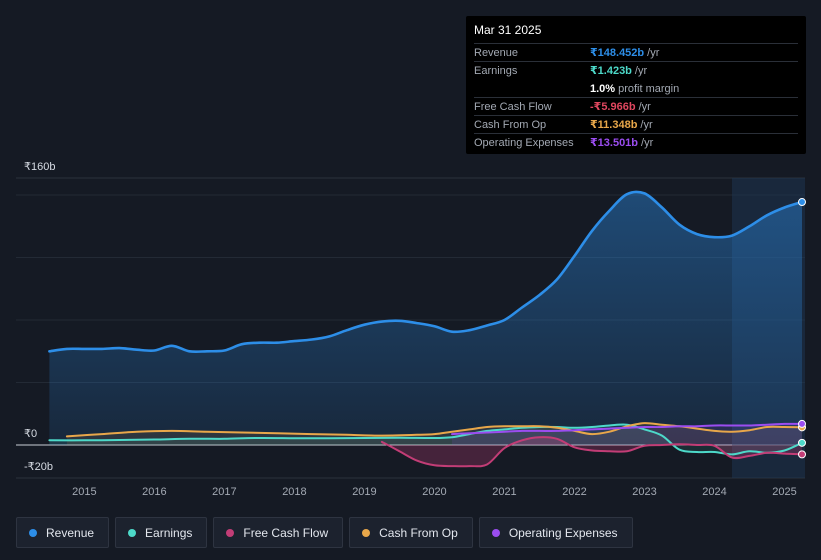  I want to click on legend-item-cash-from-op: Cash From Op, so click(411, 532).